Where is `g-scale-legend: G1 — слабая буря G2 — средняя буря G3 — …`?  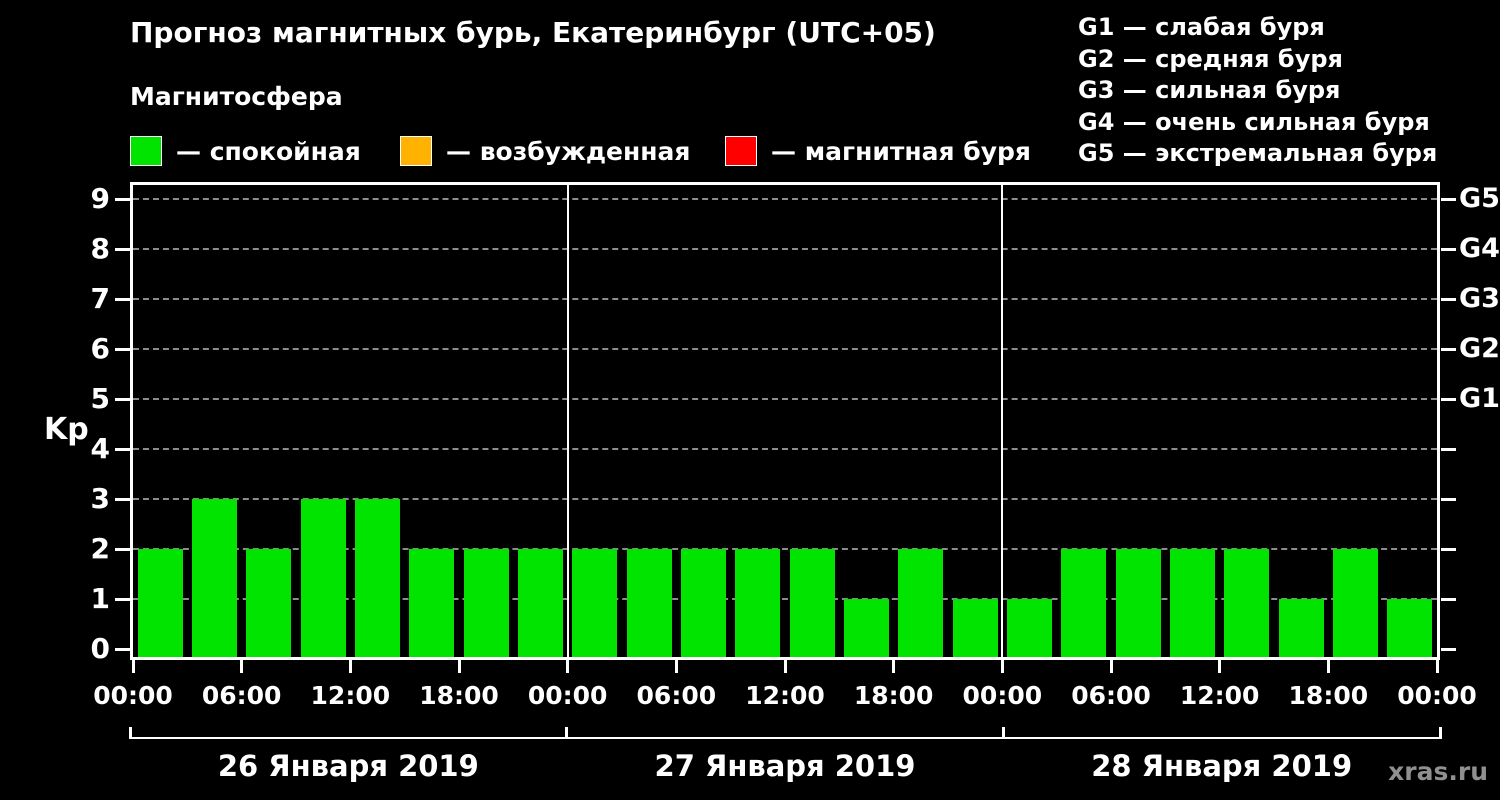
g-scale-legend: G1 — слабая буря G2 — средняя буря G3 — … is located at coordinates (1257, 91).